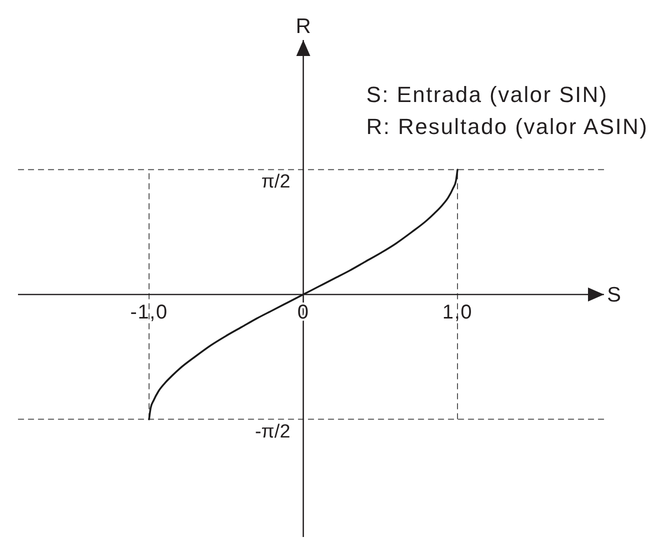  What do you see at coordinates (457, 312) in the screenshot?
I see `x-tick-label: 1,0` at bounding box center [457, 312].